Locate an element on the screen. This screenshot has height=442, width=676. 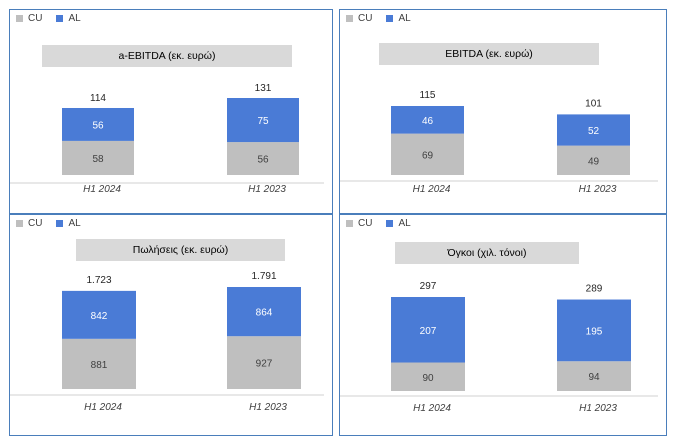
label-cu-1: 56 is located at coordinates (263, 160).